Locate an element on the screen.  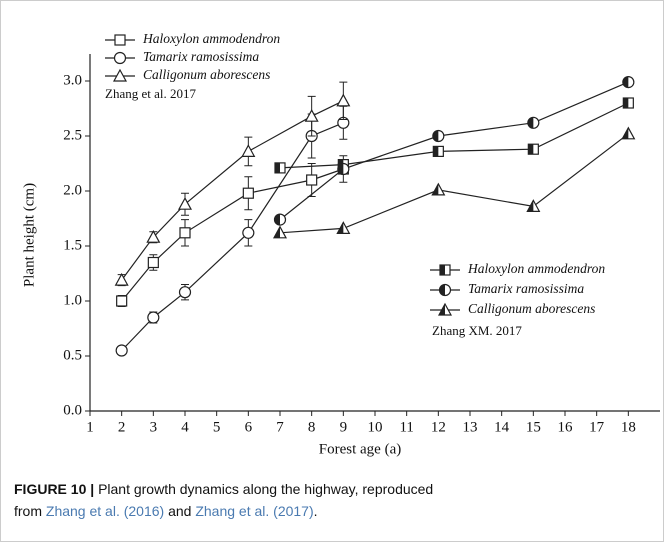
x-tick-label: 13 is located at coordinates (470, 427).